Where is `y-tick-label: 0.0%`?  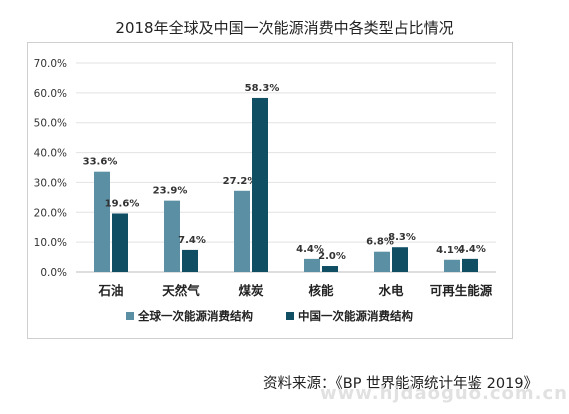
y-tick-label: 0.0% is located at coordinates (53, 273).